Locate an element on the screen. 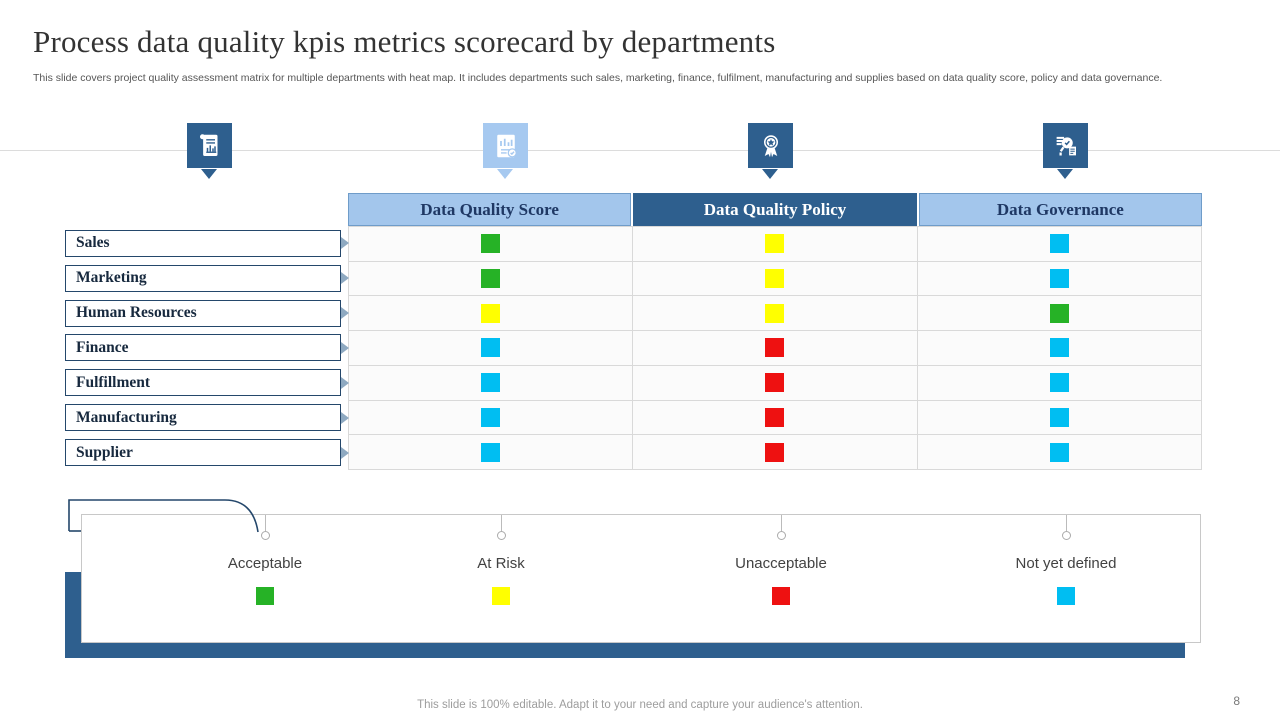 This screenshot has width=1280, height=720. department-row: Finance is located at coordinates (207, 348).